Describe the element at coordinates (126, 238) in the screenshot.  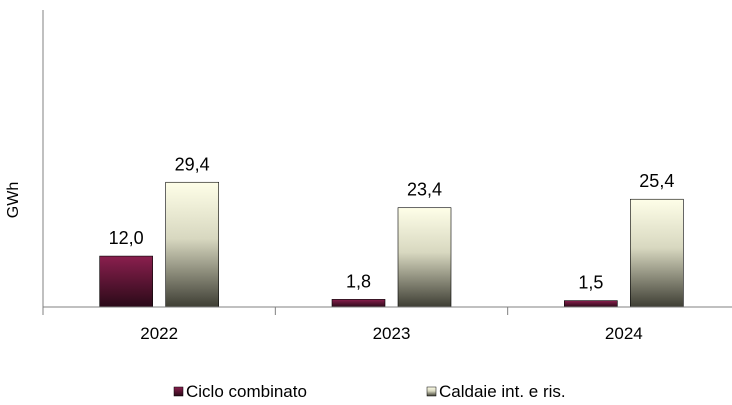
I see `data-label-ciclo-combinato-2022: 12,0` at that location.